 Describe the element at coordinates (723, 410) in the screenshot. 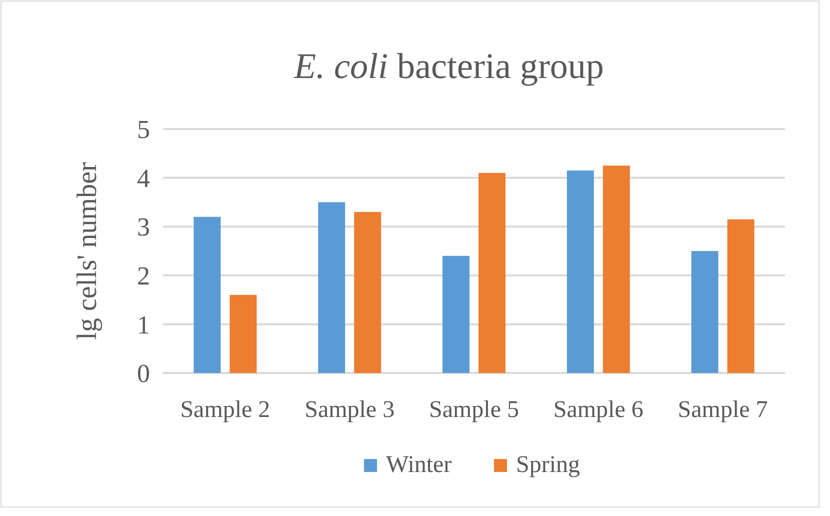

I see `x-tick-label: Sample 7` at that location.